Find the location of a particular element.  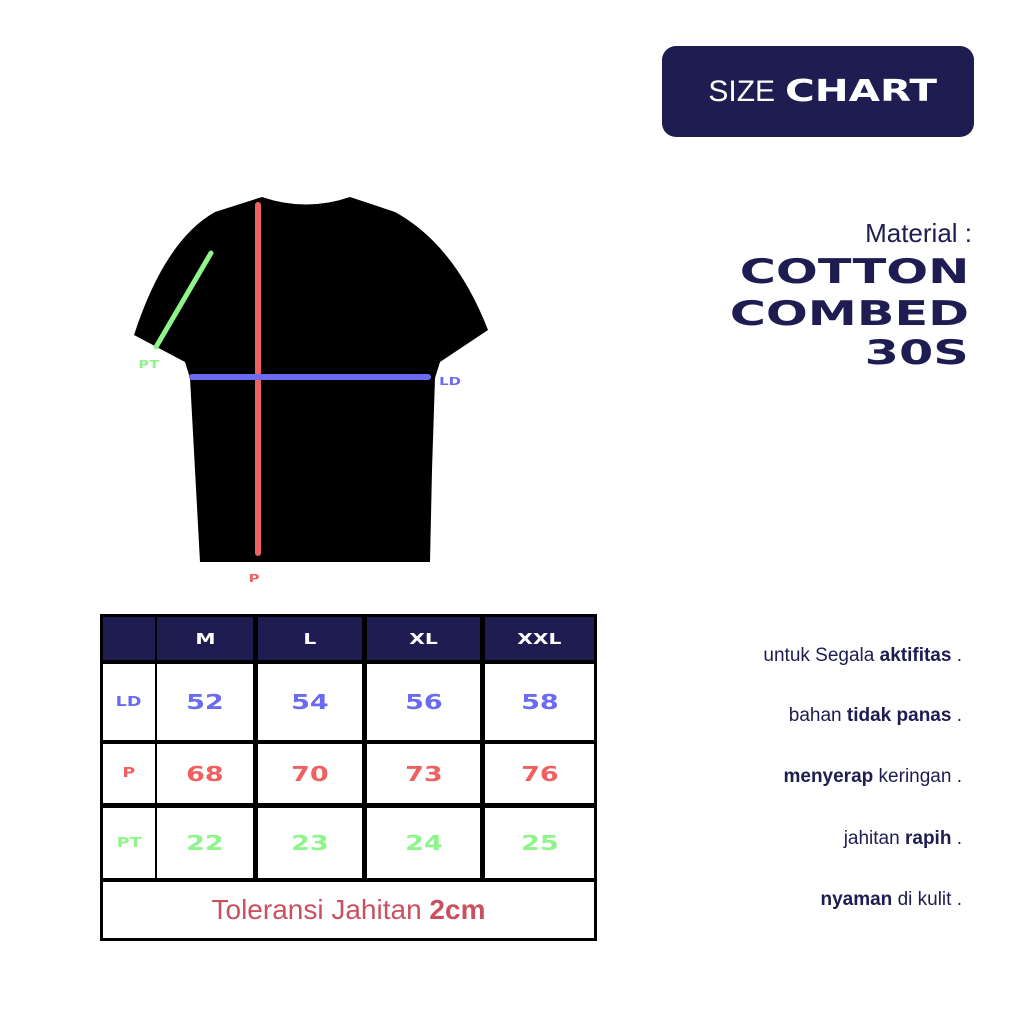

feature-item: jahitan rapih . is located at coordinates (902, 838).